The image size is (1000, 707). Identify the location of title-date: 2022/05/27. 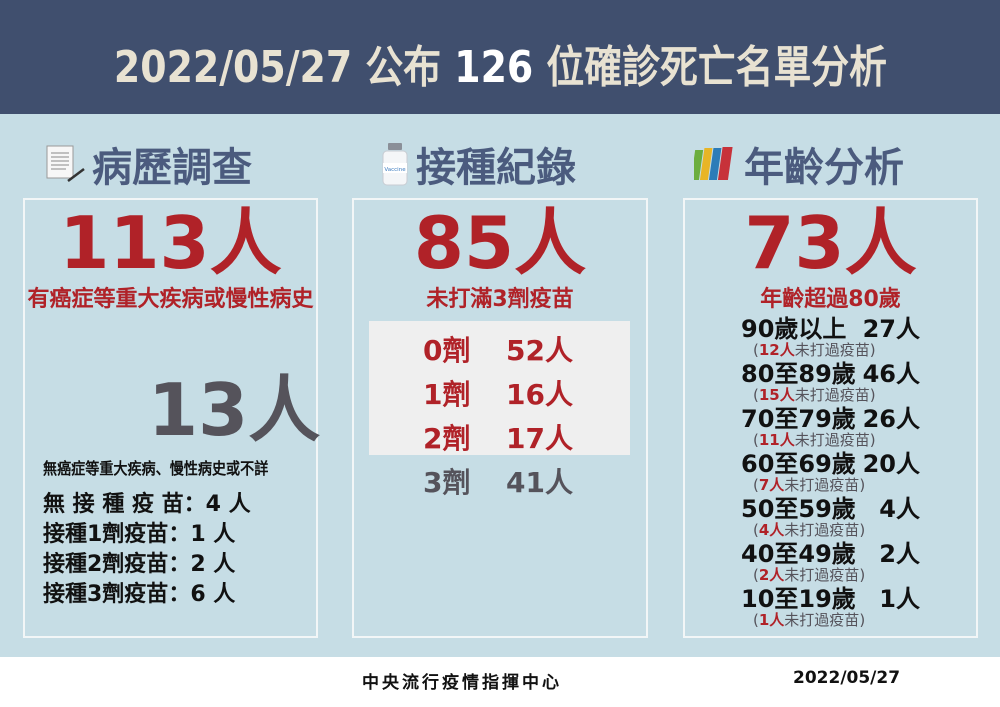
(232, 67).